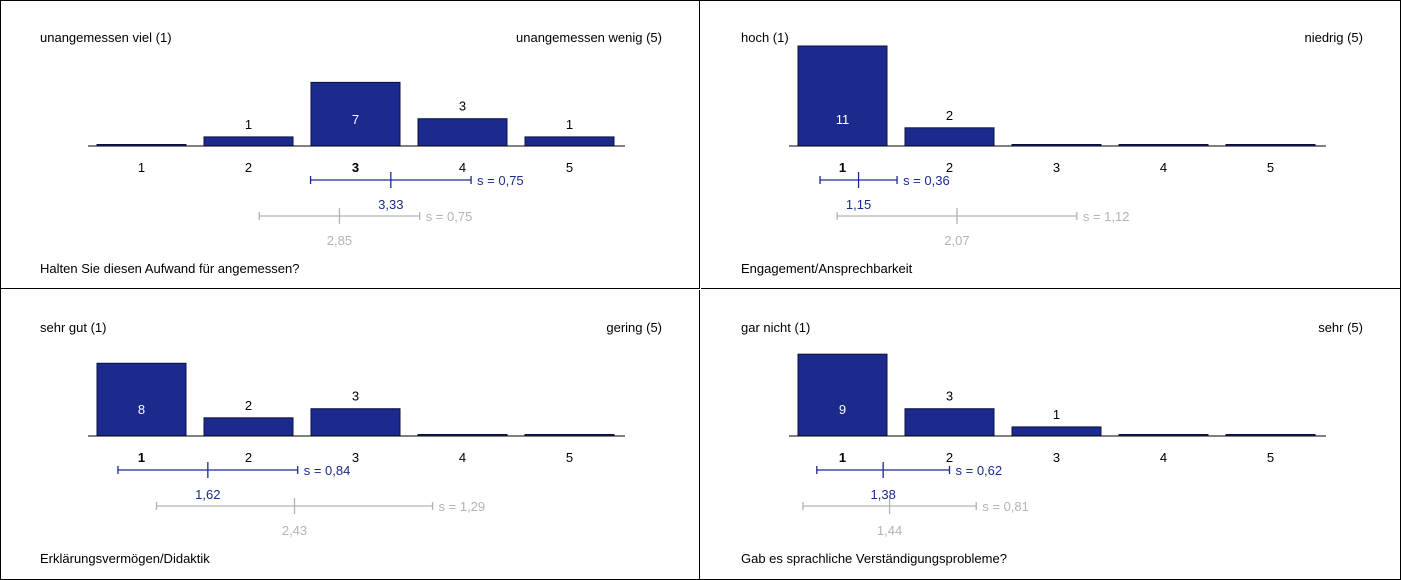 The width and height of the screenshot is (1401, 580). I want to click on bar-value-label-4: 3, so click(462, 106).